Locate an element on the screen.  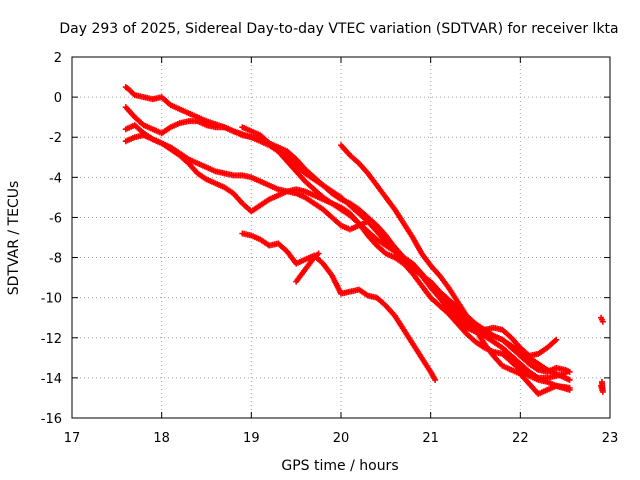
x-tick-label: 19 is located at coordinates (251, 438).